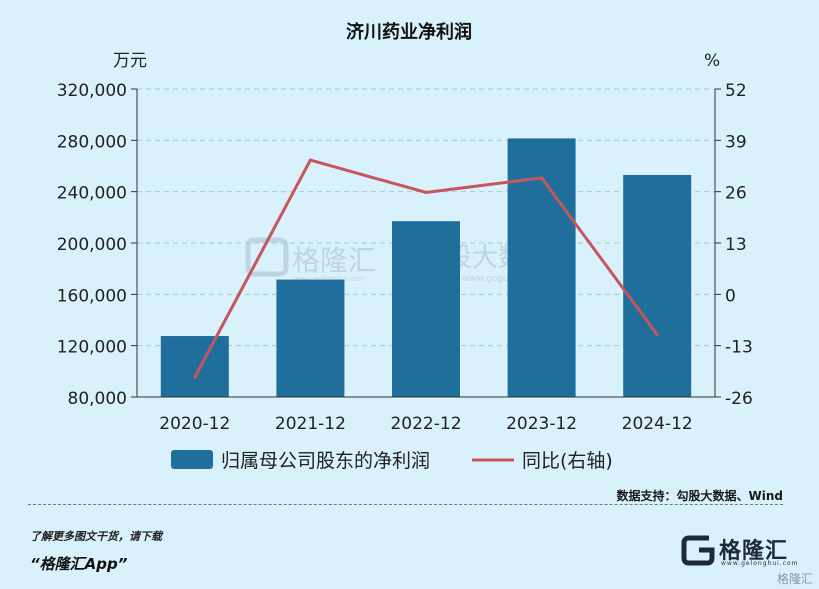 The height and width of the screenshot is (589, 819). I want to click on gelonghui-logo: 格隆汇 www.gelonghui.com, so click(741, 550).